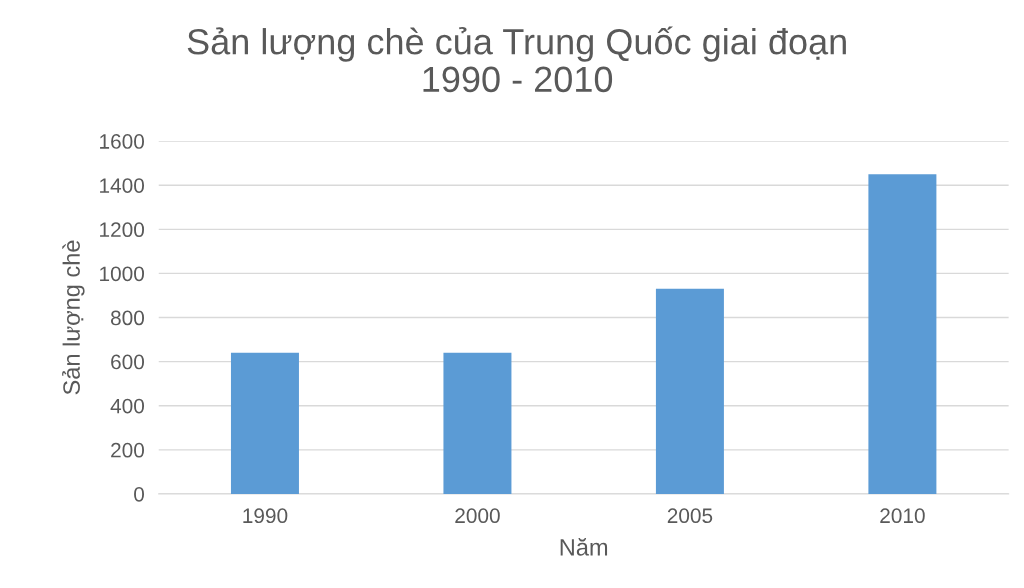 The height and width of the screenshot is (588, 1024). What do you see at coordinates (122, 274) in the screenshot?
I see `y-tick-label: 1000` at bounding box center [122, 274].